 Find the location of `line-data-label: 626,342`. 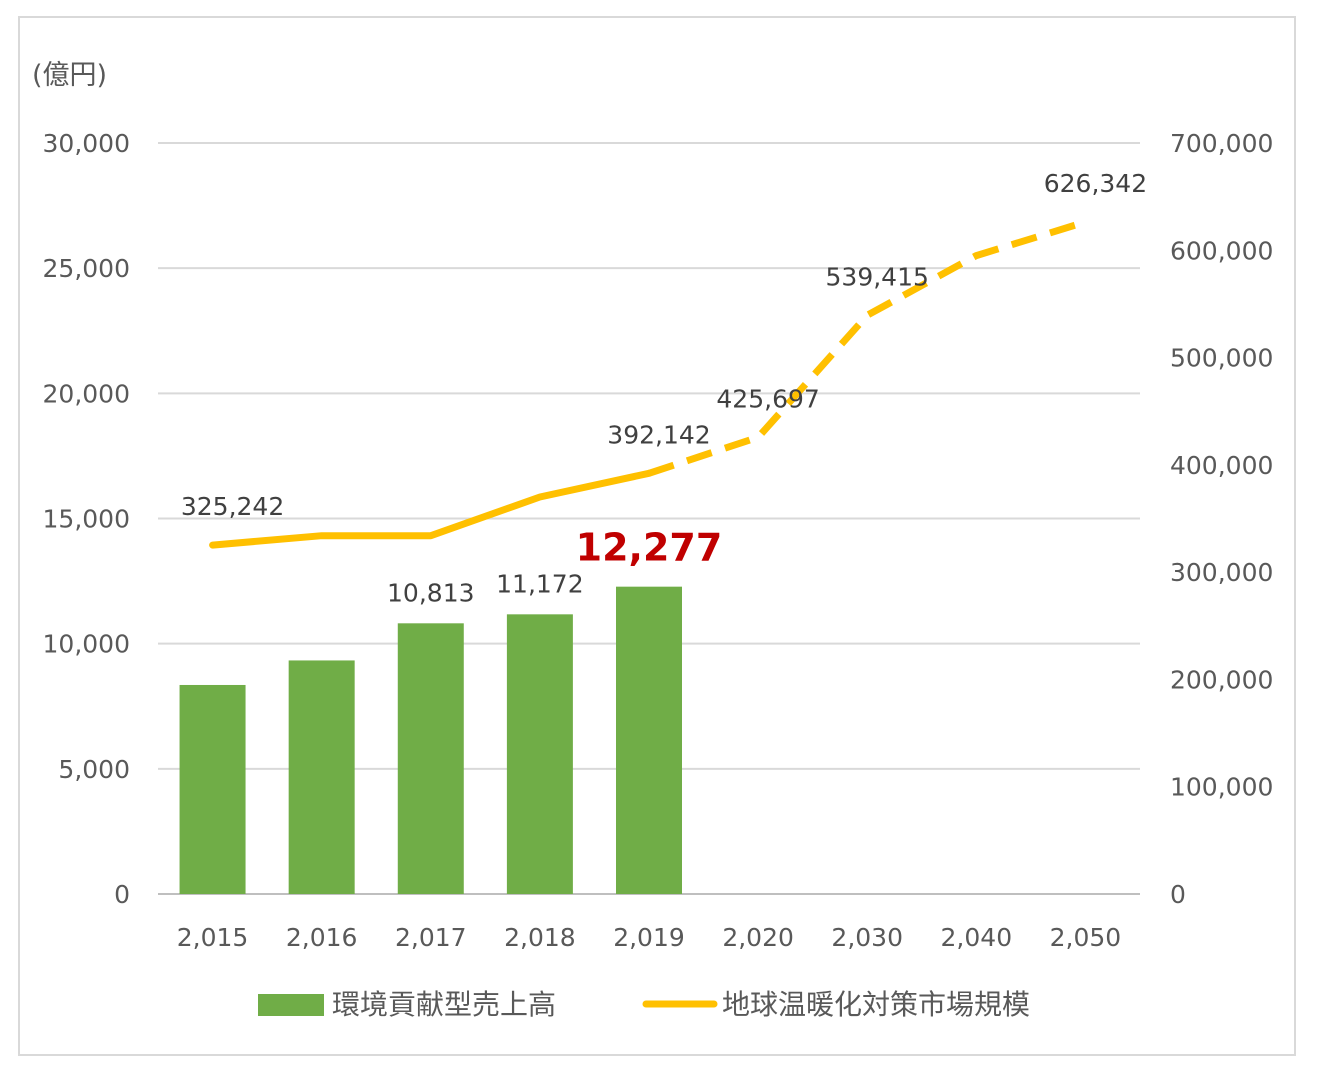

line-data-label: 626,342 is located at coordinates (1095, 183).